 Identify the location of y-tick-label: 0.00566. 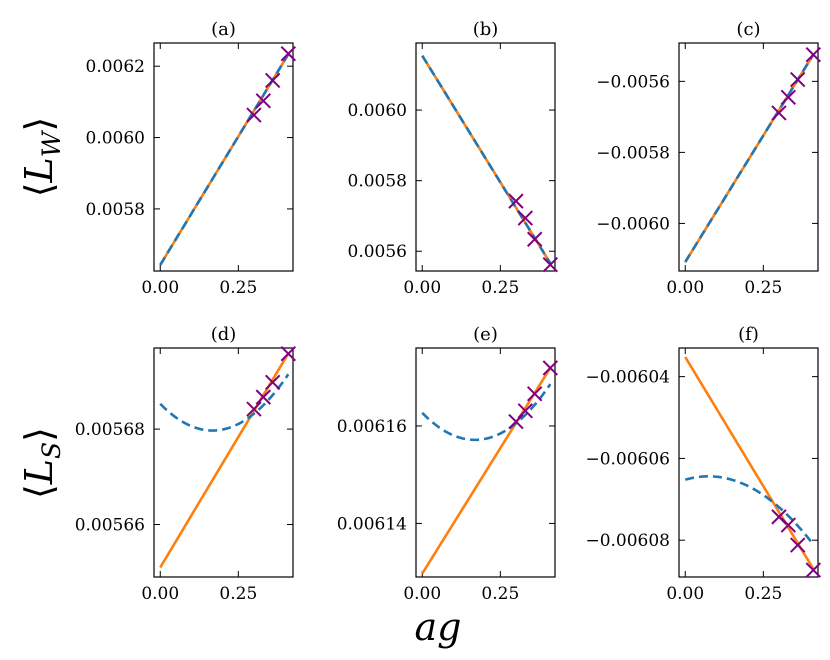
(110, 526).